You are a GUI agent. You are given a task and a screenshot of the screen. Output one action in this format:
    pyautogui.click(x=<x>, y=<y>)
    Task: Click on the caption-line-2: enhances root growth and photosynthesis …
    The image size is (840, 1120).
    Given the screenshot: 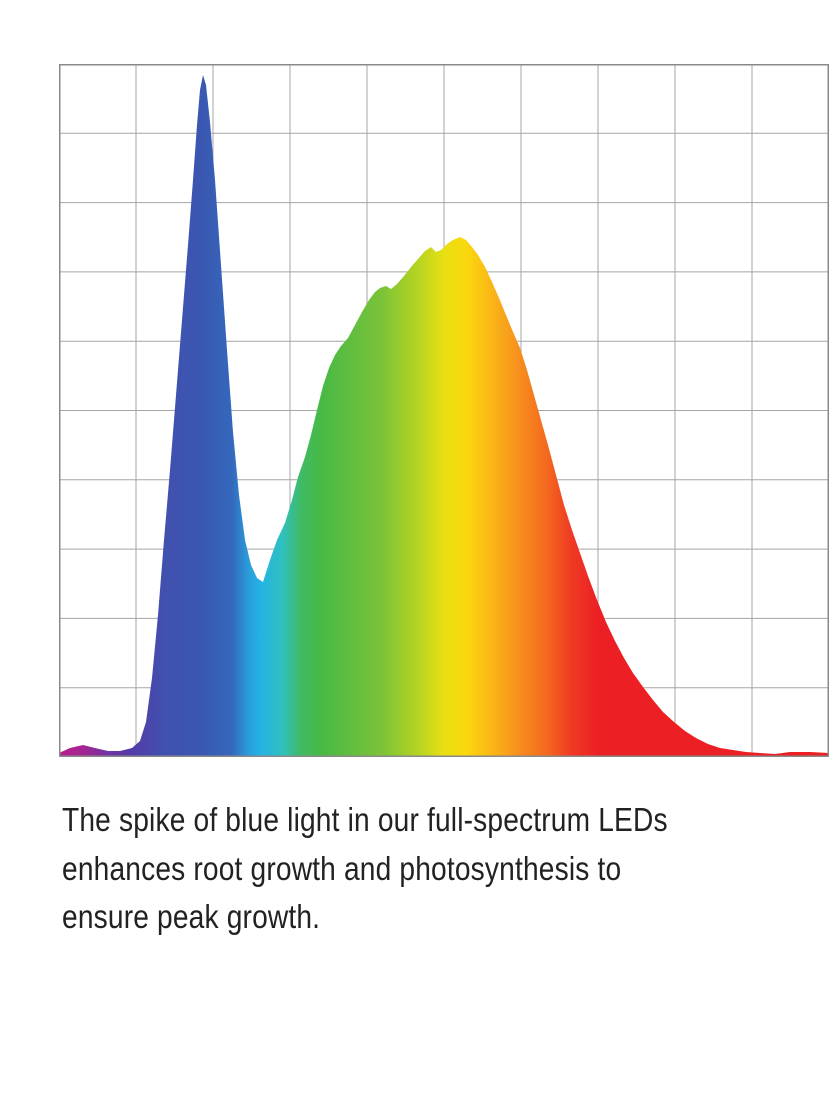 What is the action you would take?
    pyautogui.click(x=342, y=869)
    